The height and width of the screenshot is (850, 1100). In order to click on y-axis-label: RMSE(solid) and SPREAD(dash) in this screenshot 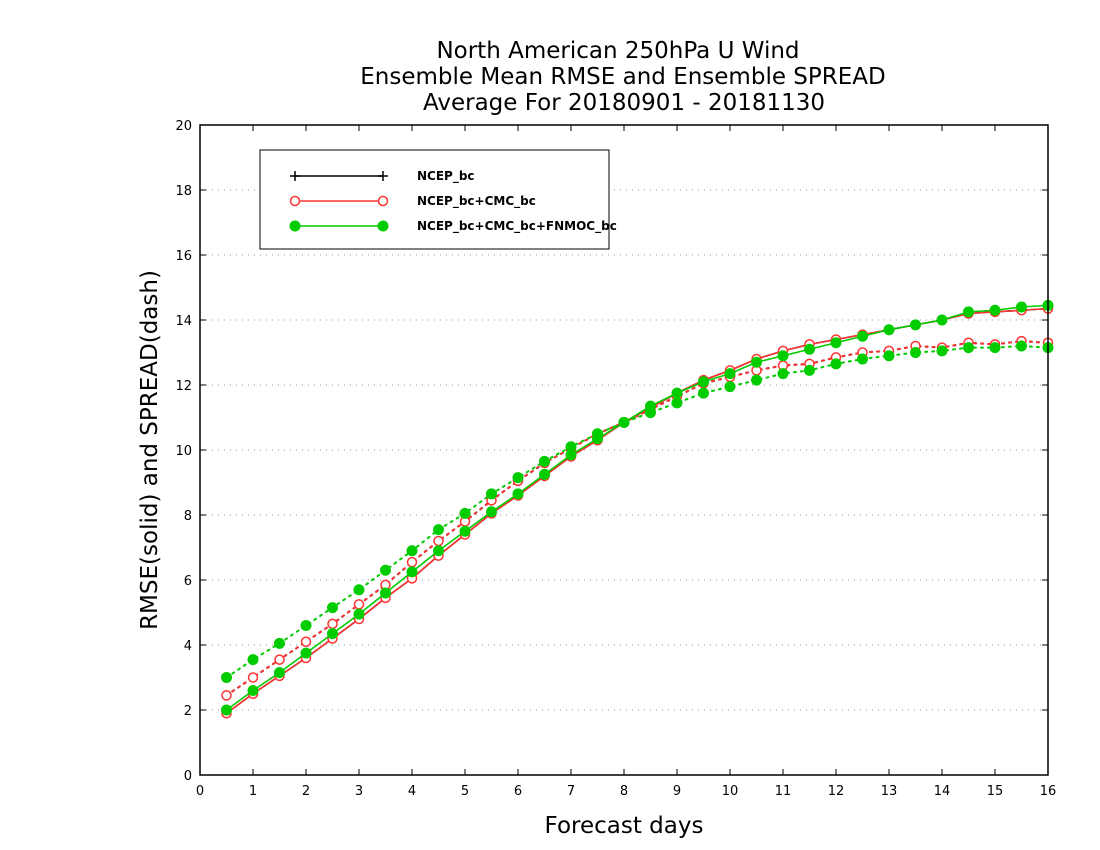, I will do `click(150, 450)`.